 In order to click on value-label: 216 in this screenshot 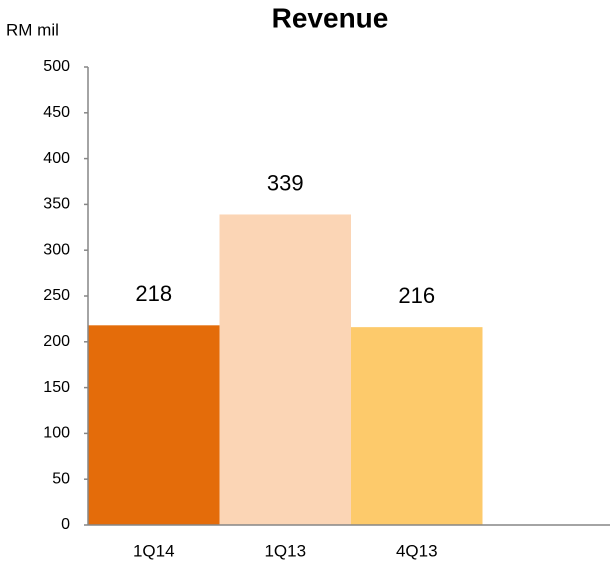, I will do `click(416, 295)`.